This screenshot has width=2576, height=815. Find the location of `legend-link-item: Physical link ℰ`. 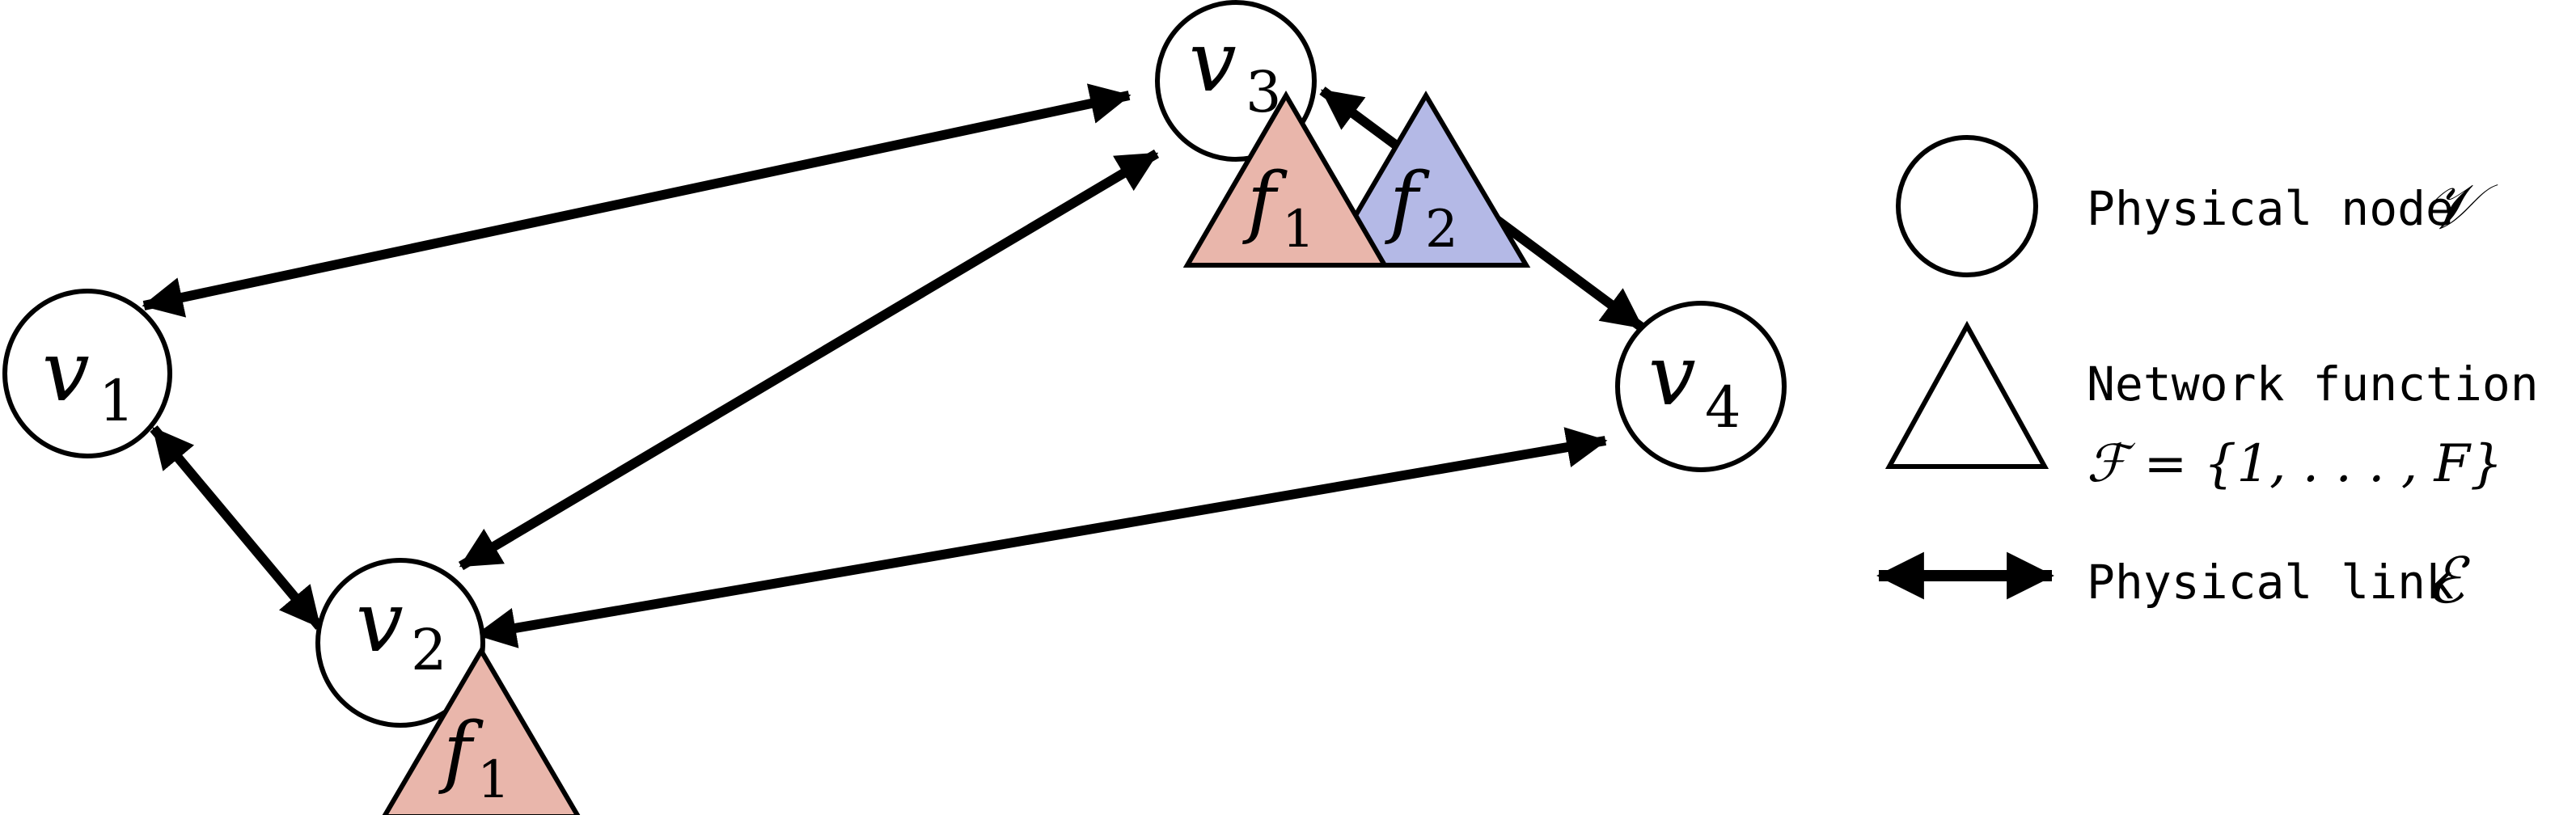

legend-link-item: Physical link ℰ is located at coordinates (2174, 581).